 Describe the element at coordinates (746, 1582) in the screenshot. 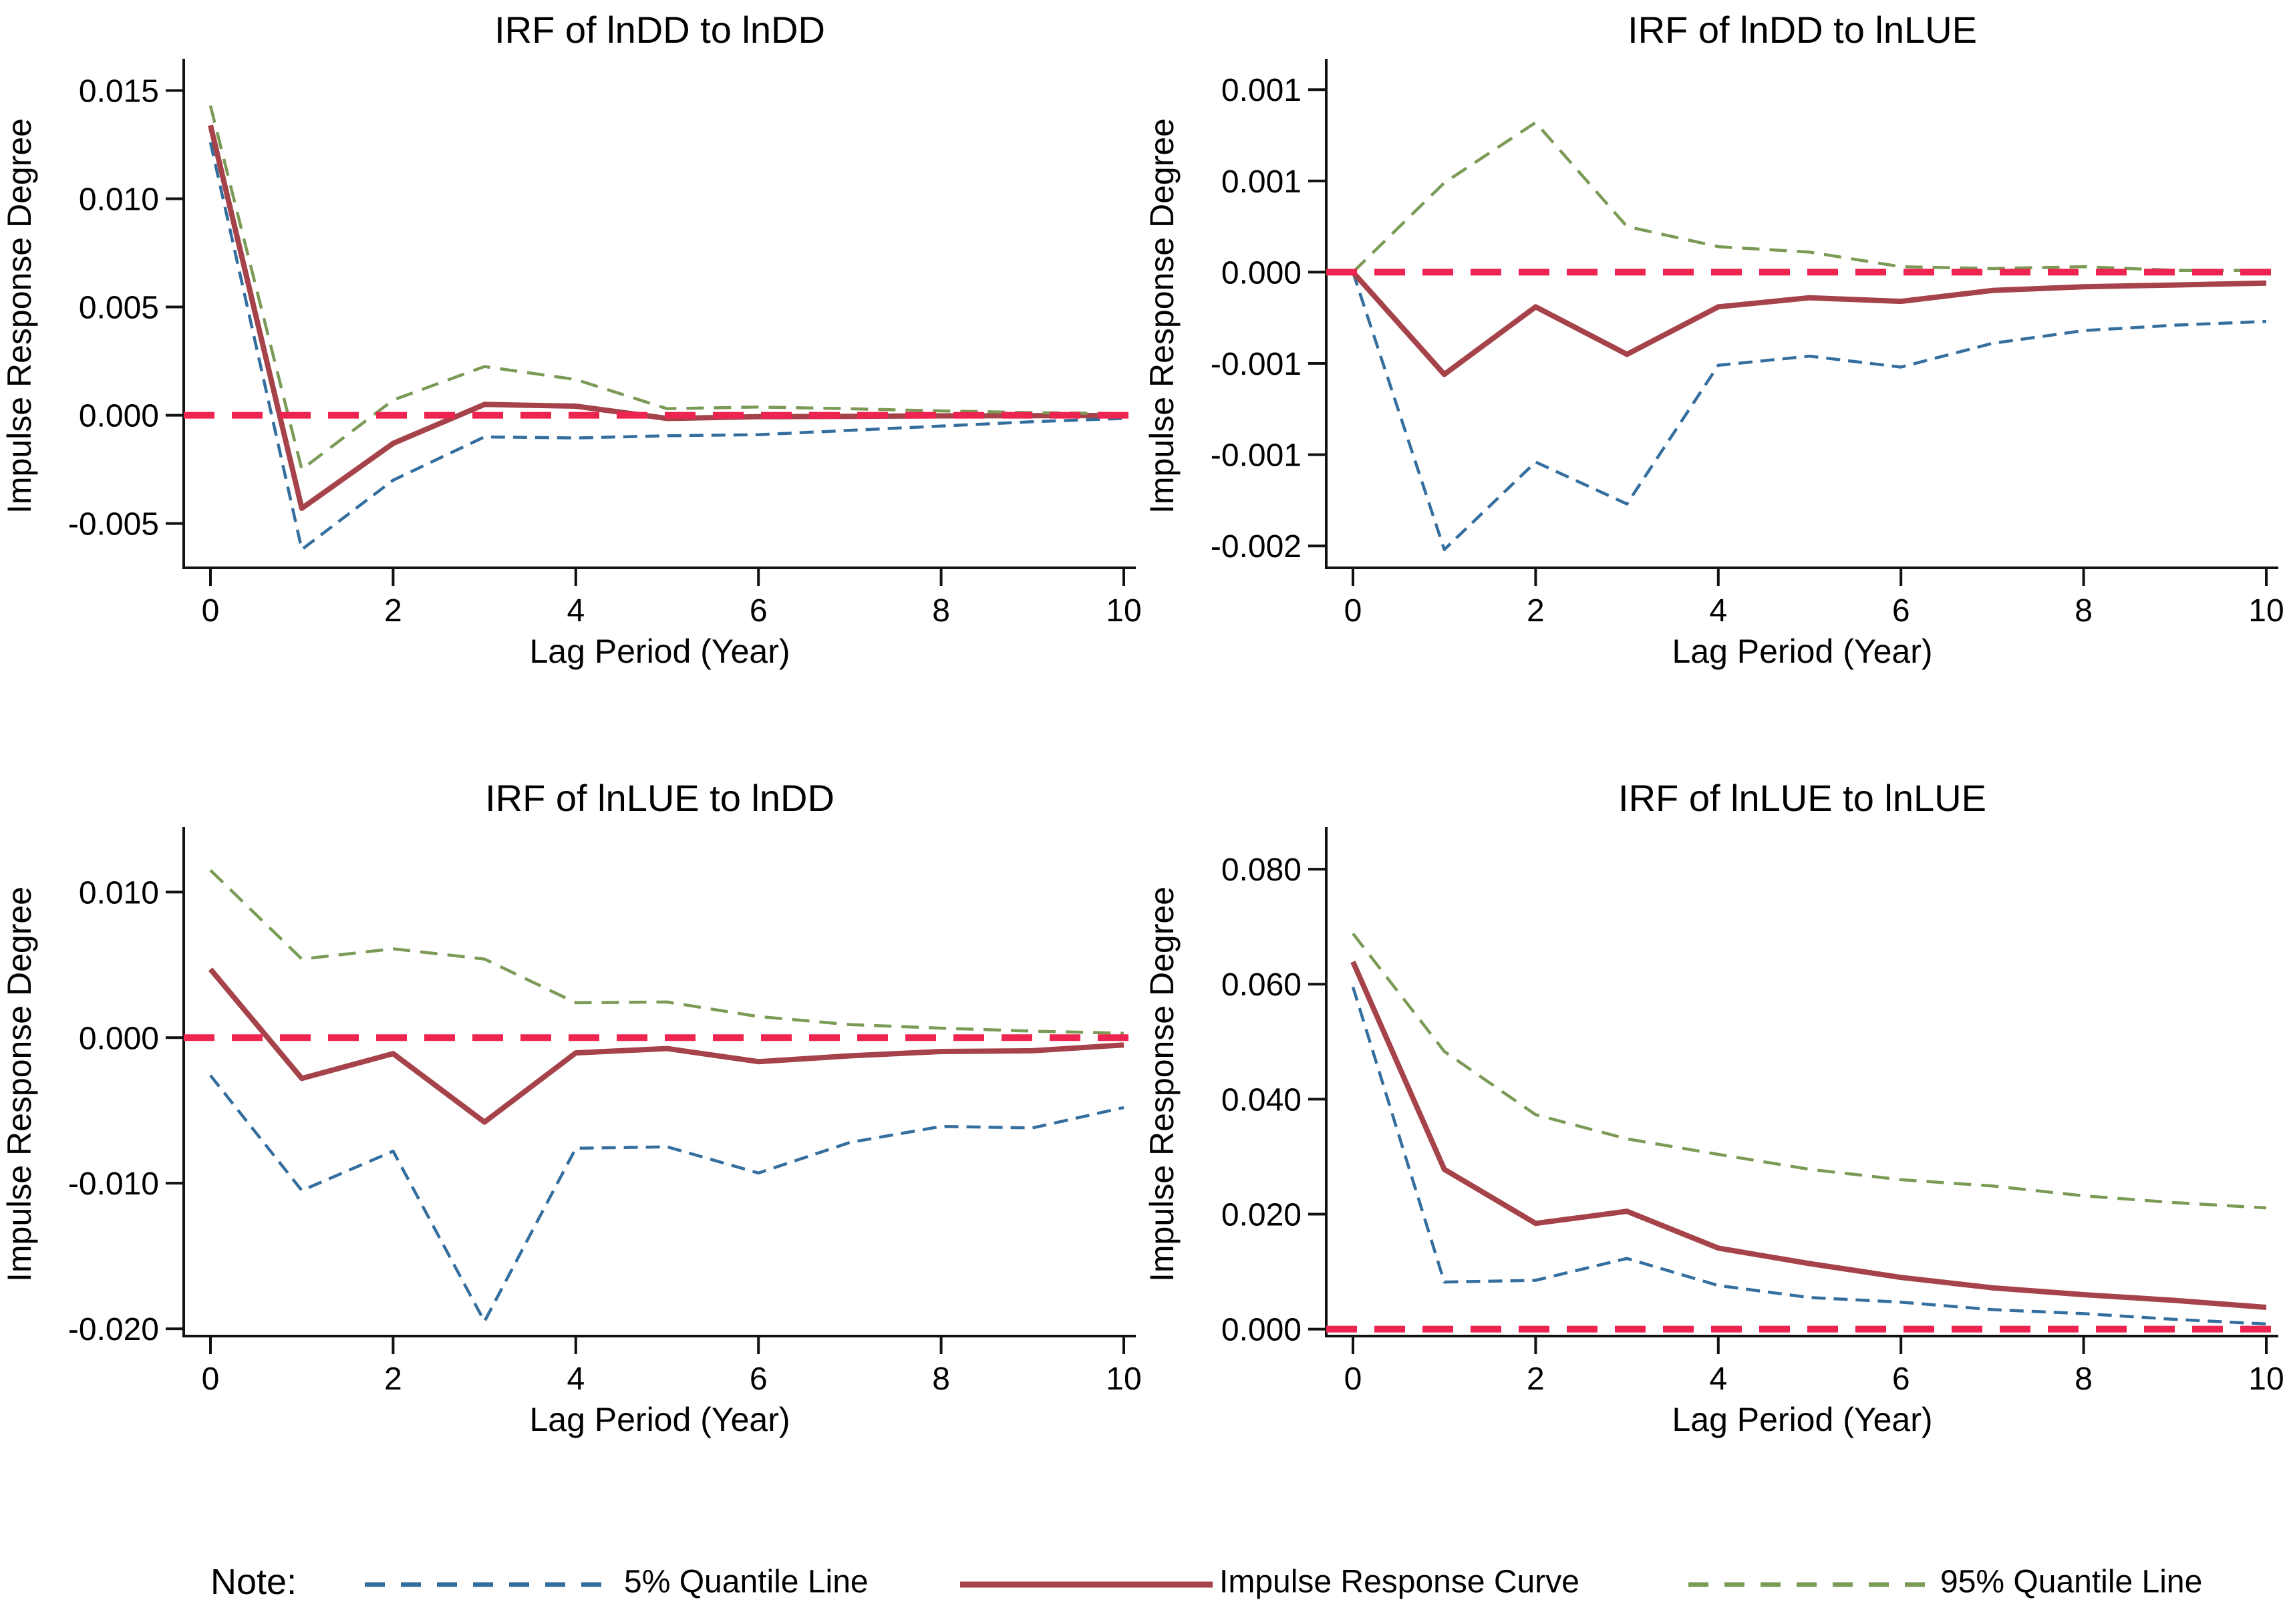

I see `legend-label-q5: 5% Quantile Line` at that location.